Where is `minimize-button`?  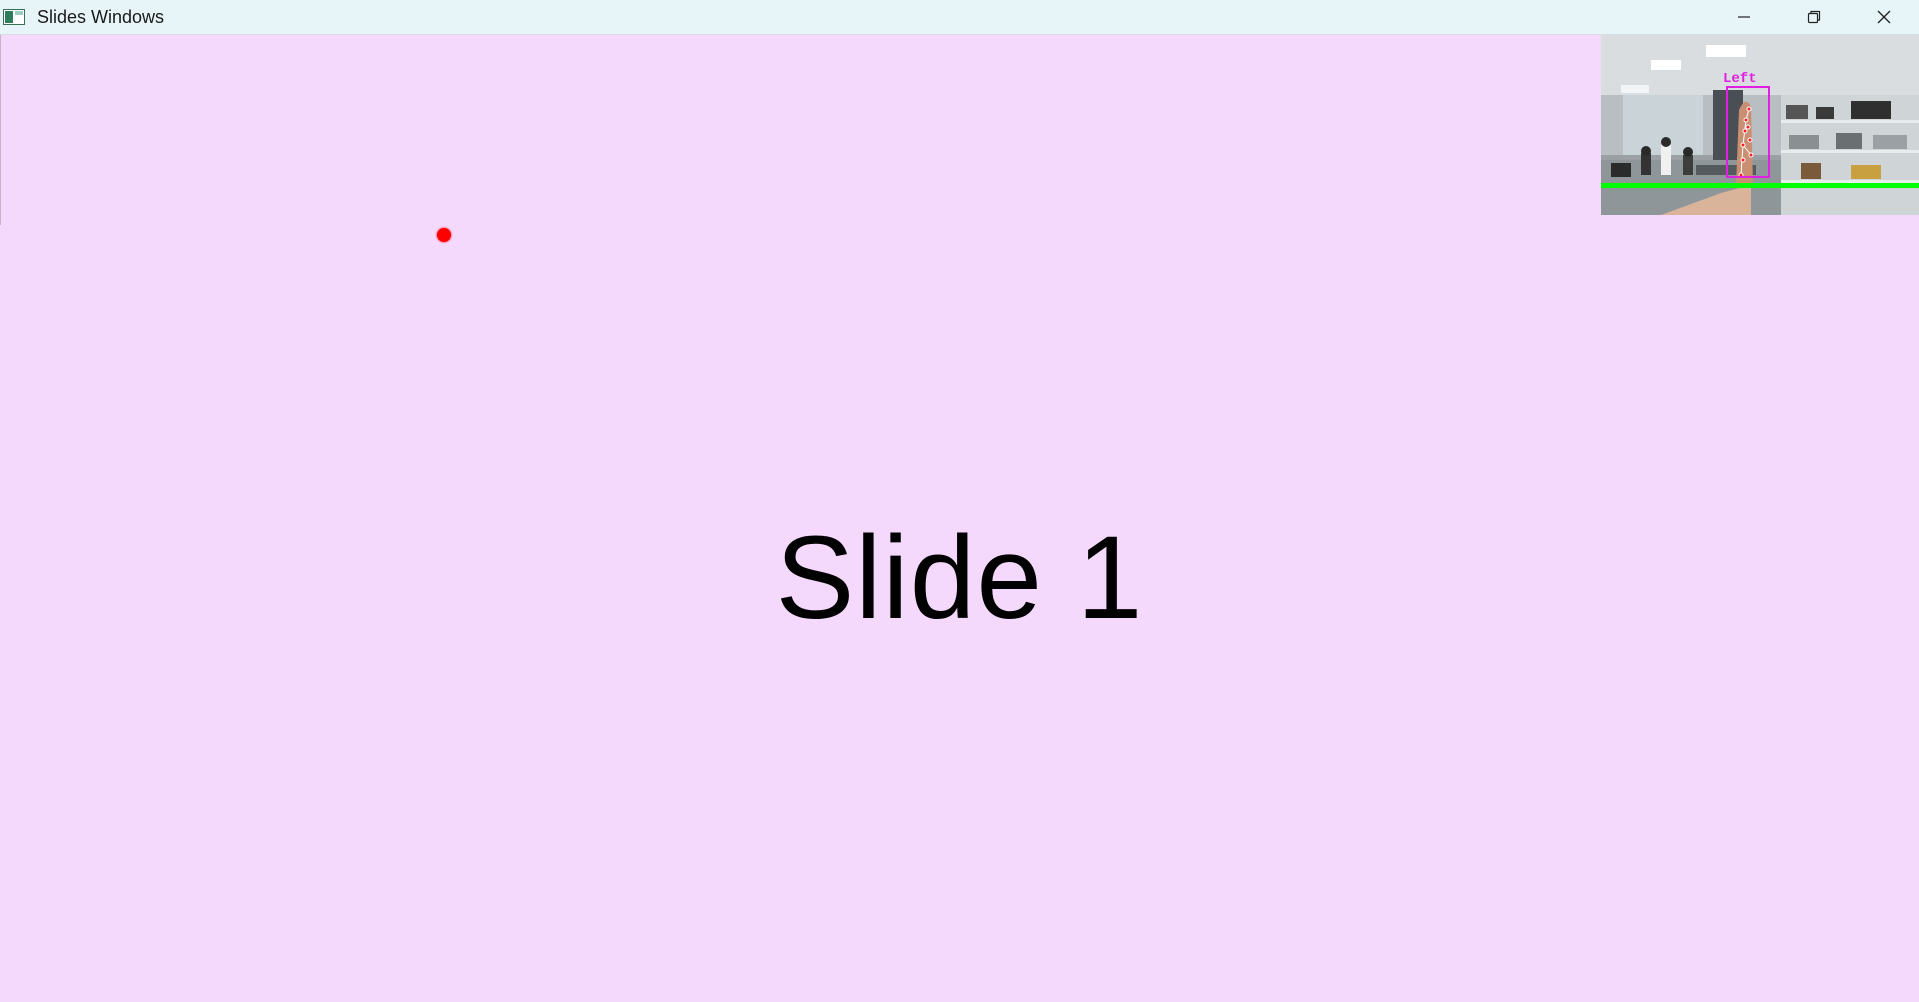 minimize-button is located at coordinates (1744, 17).